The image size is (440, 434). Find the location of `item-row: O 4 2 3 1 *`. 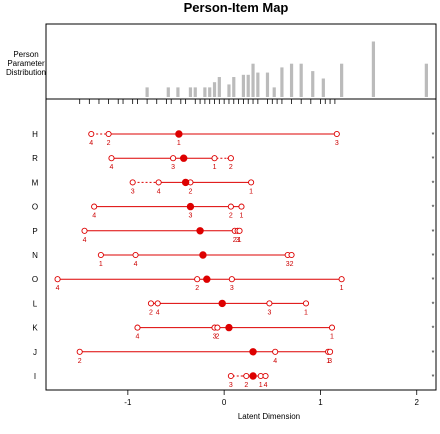

item-row: O 4 2 3 1 * is located at coordinates (233, 283).